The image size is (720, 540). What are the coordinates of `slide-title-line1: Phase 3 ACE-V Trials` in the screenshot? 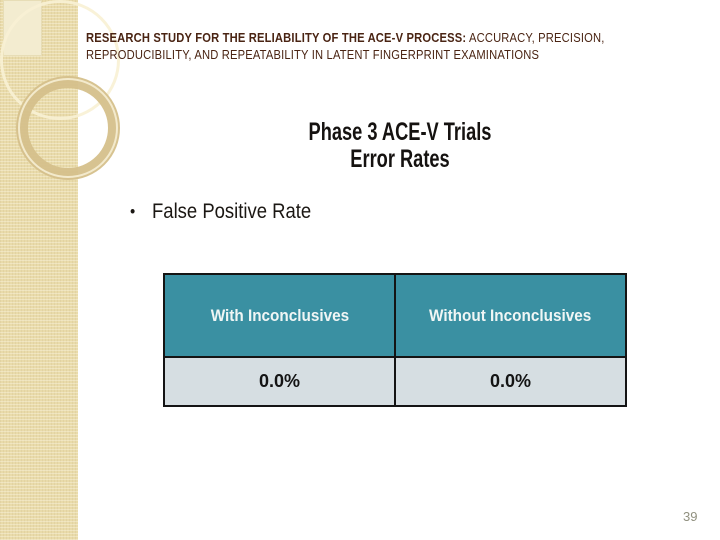 It's located at (400, 132).